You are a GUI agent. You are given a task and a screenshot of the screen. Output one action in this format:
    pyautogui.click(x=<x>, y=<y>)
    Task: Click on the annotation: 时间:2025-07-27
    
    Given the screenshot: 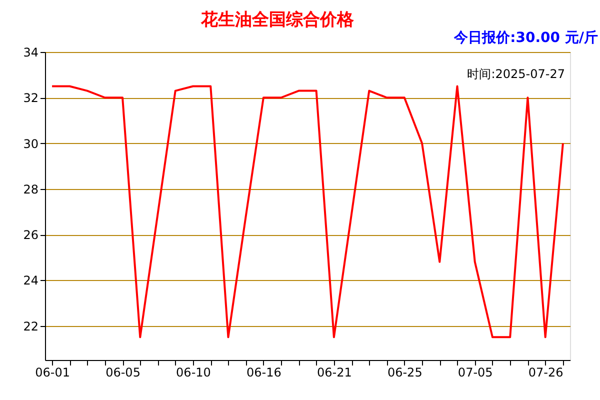 What is the action you would take?
    pyautogui.click(x=516, y=74)
    